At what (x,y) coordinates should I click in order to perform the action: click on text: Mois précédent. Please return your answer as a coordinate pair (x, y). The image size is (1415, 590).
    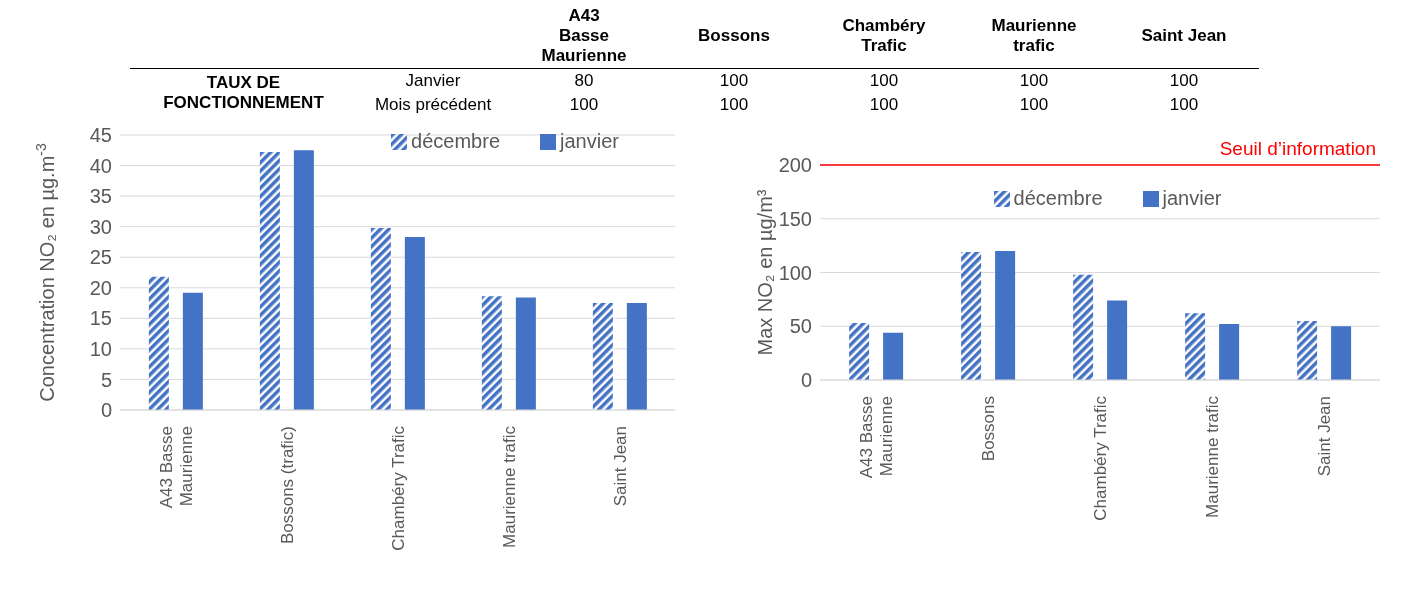
    Looking at the image, I should click on (433, 105).